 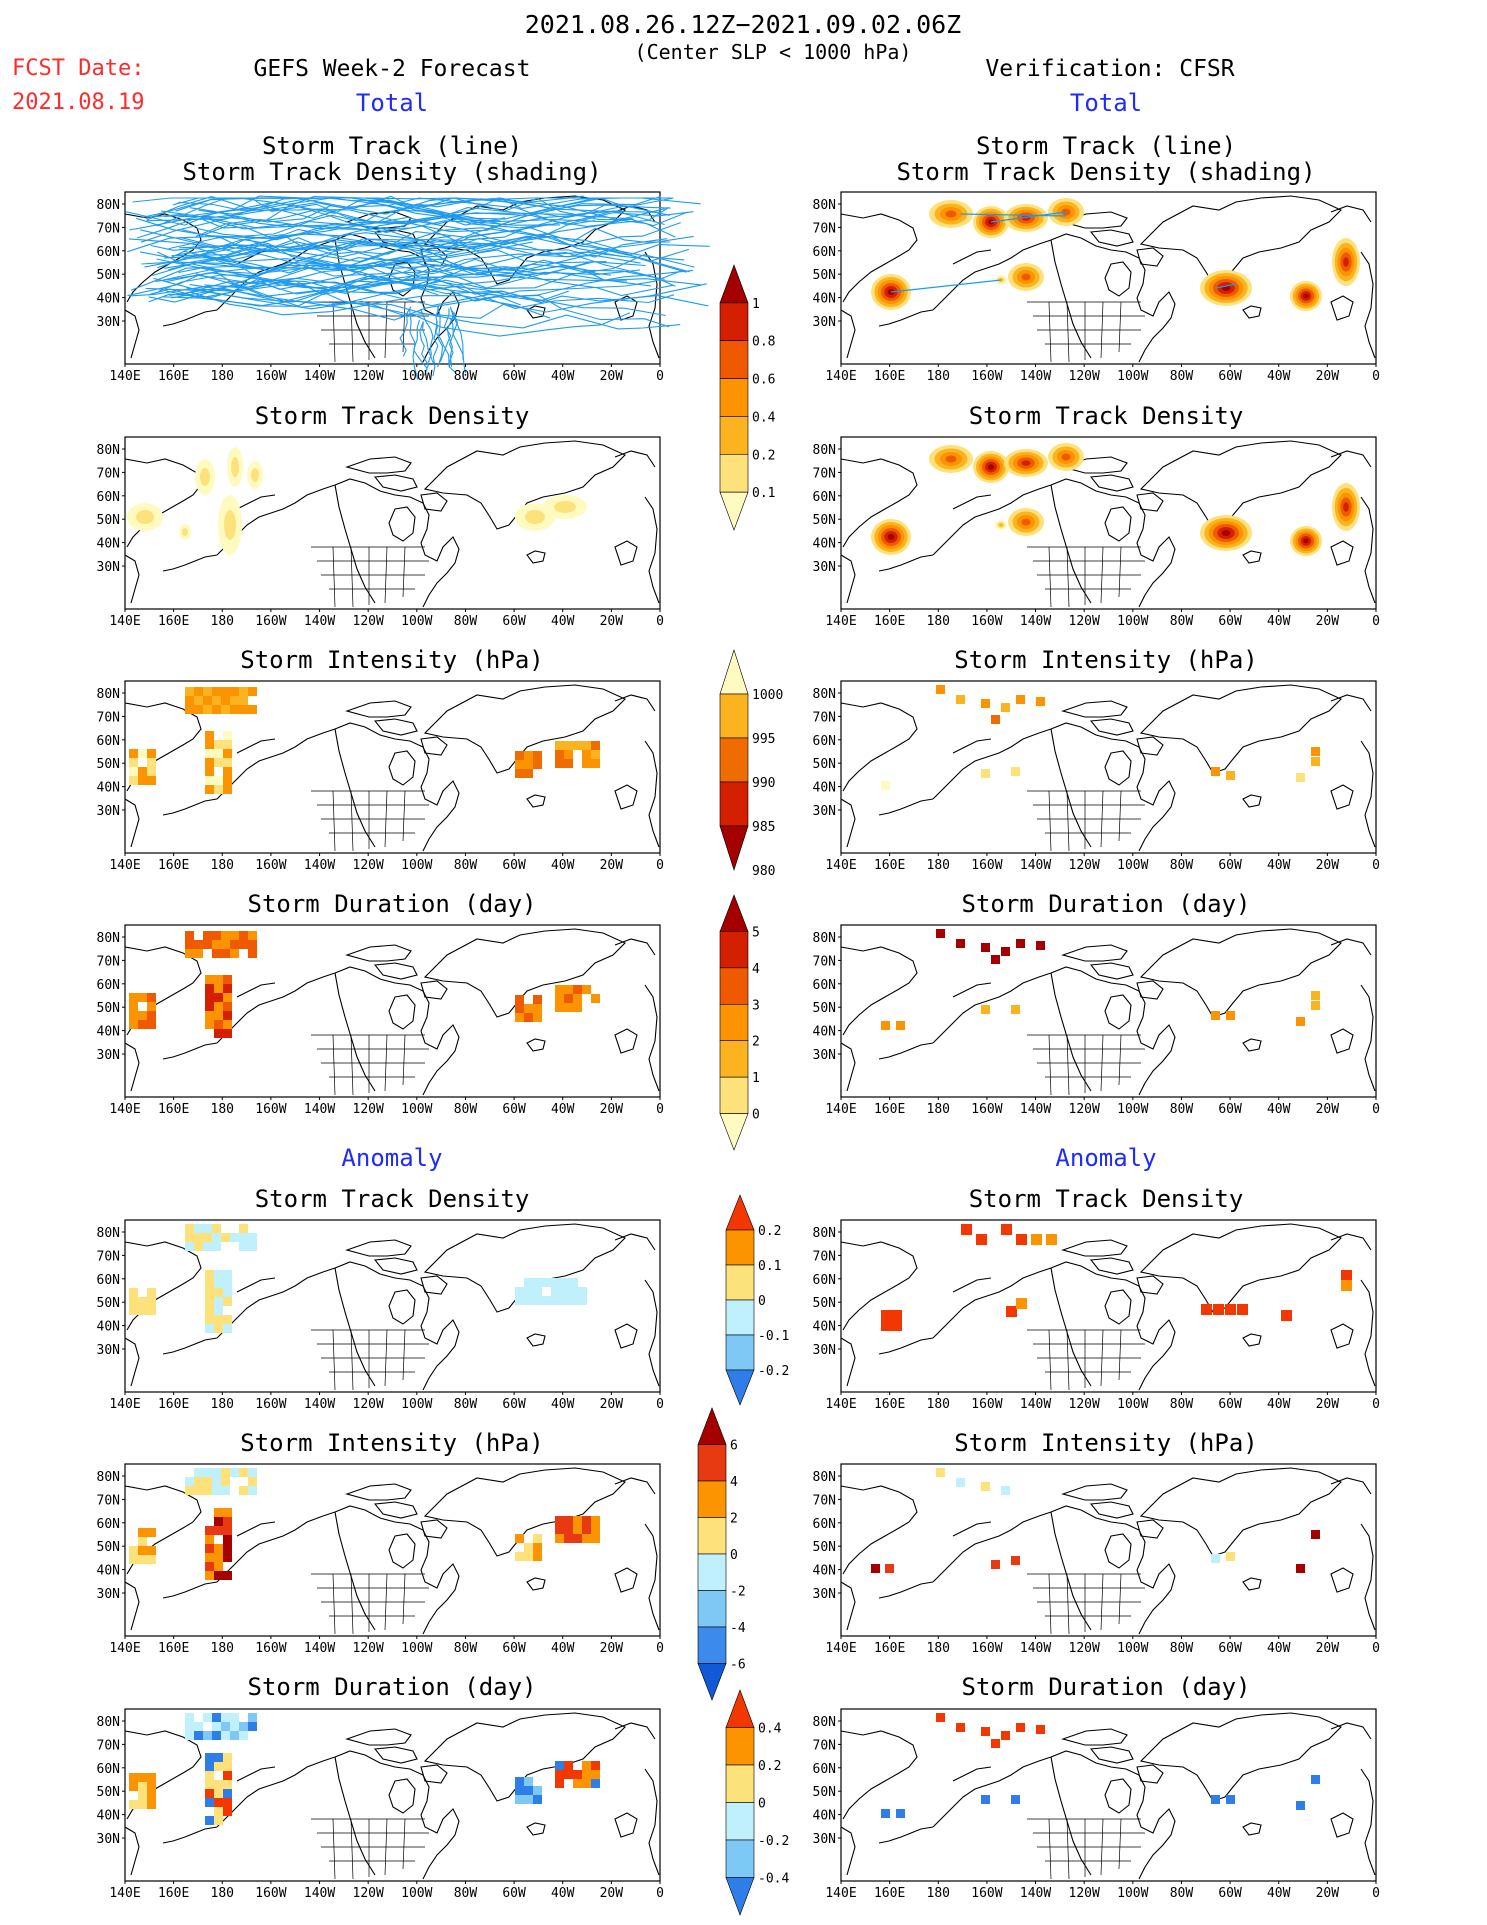 I want to click on lat-tick-label: 60N, so click(x=108, y=985).